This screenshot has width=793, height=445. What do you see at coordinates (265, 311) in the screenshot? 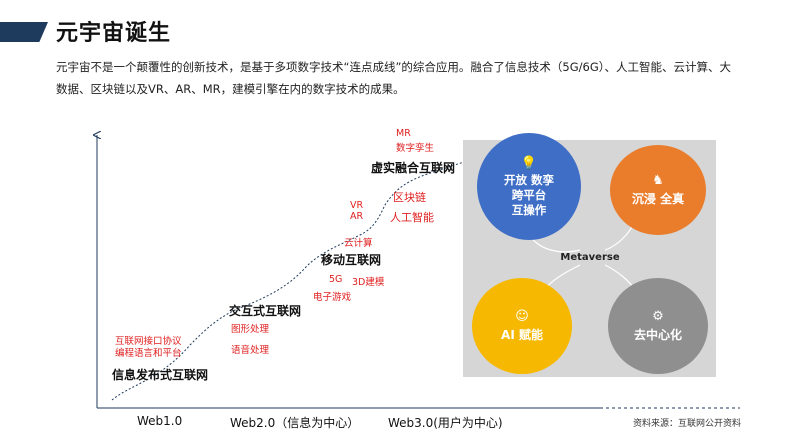
I see `stage-interactive: 交互式互联网` at bounding box center [265, 311].